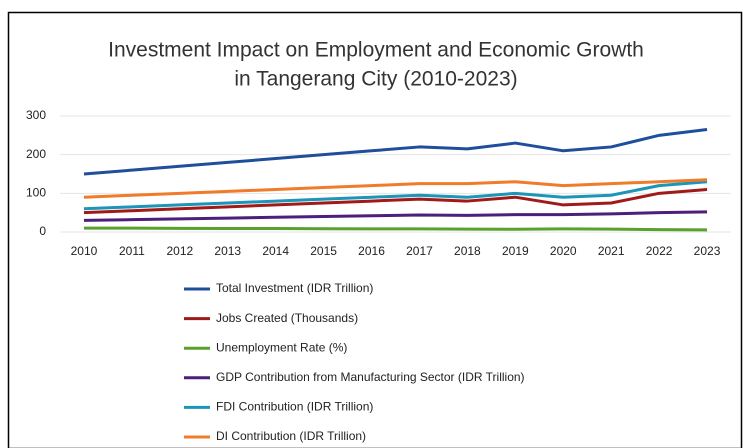  What do you see at coordinates (611, 251) in the screenshot?
I see `x-tick-label: 2021` at bounding box center [611, 251].